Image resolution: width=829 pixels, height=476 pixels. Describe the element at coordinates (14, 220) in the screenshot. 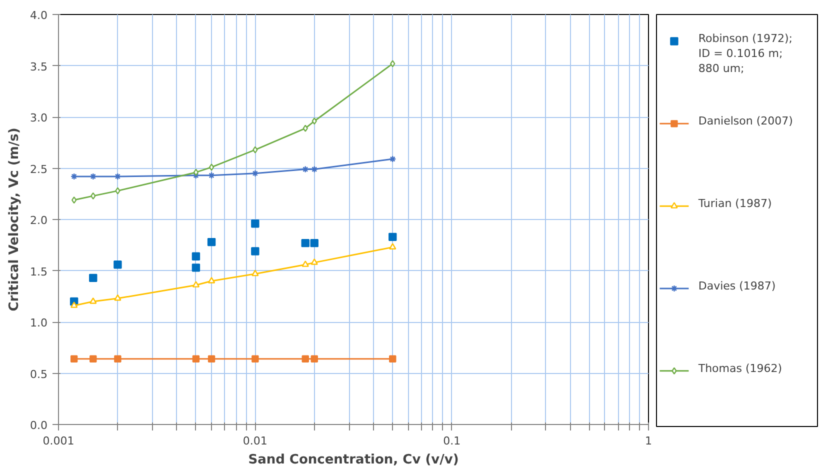

I see `y-axis-title: Critical Velocity, Vc (m/s)` at that location.